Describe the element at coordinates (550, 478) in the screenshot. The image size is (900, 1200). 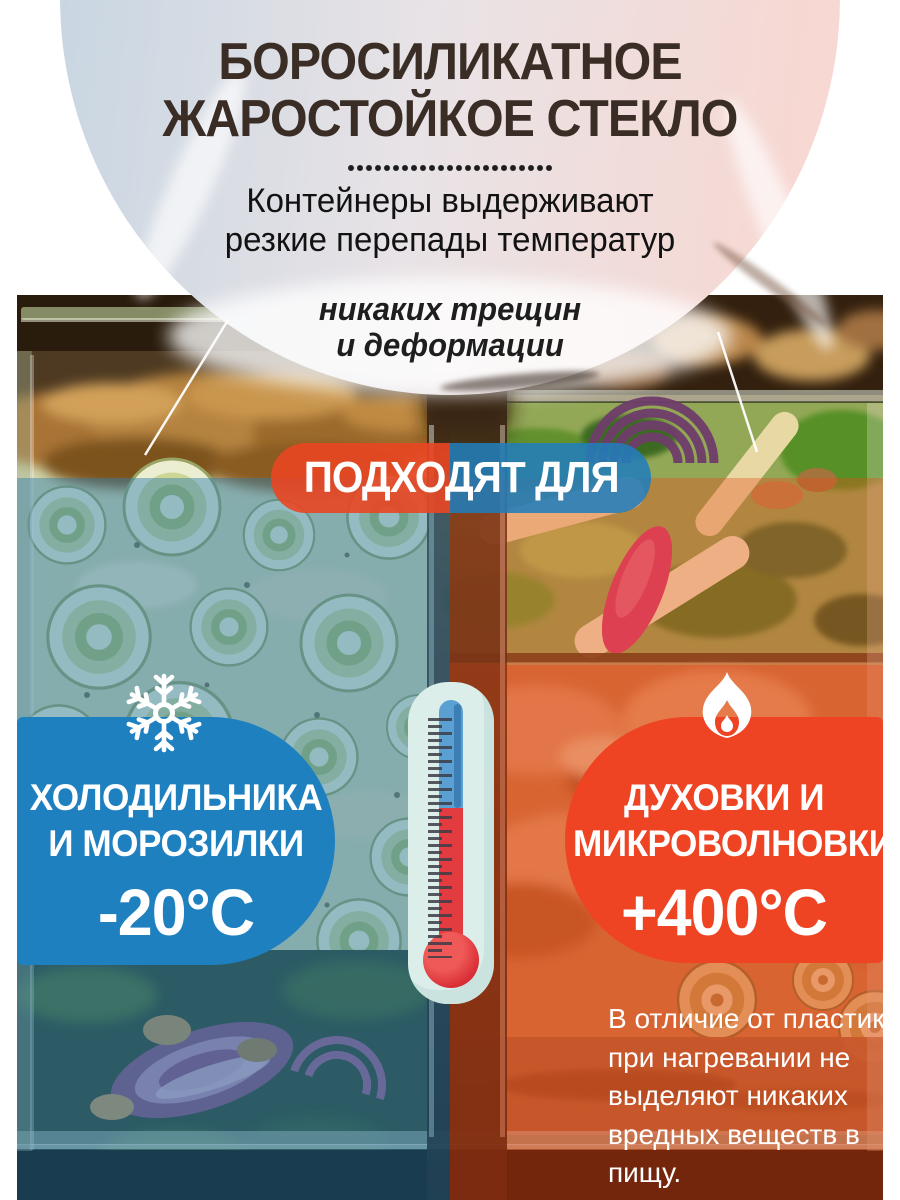
I see `banner-cold-half` at that location.